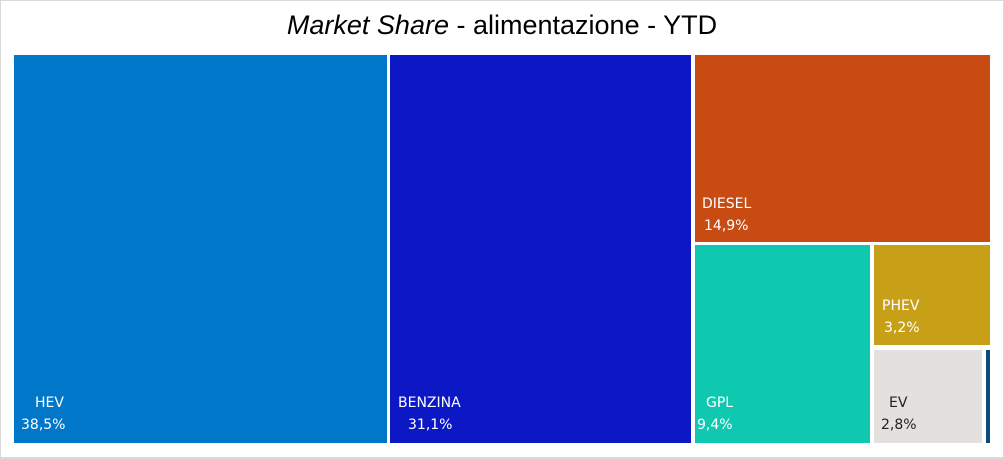 The image size is (1004, 459). I want to click on tile-phev-value: 3,2%, so click(902, 328).